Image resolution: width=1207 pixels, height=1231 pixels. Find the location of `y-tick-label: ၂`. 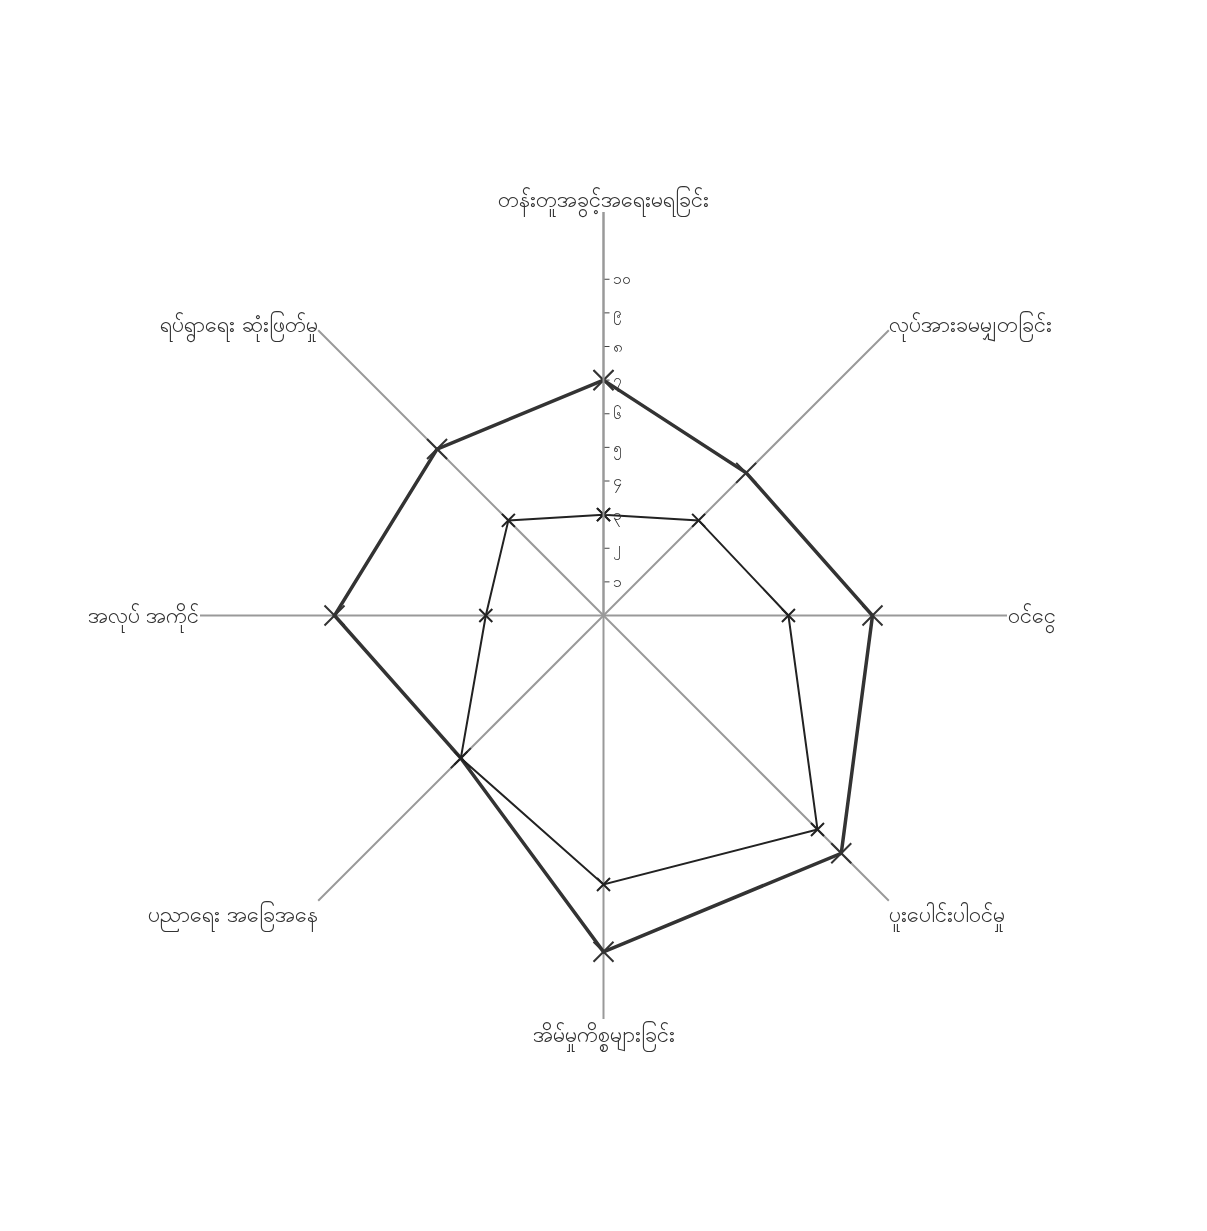

y-tick-label: ၂ is located at coordinates (616, 549).